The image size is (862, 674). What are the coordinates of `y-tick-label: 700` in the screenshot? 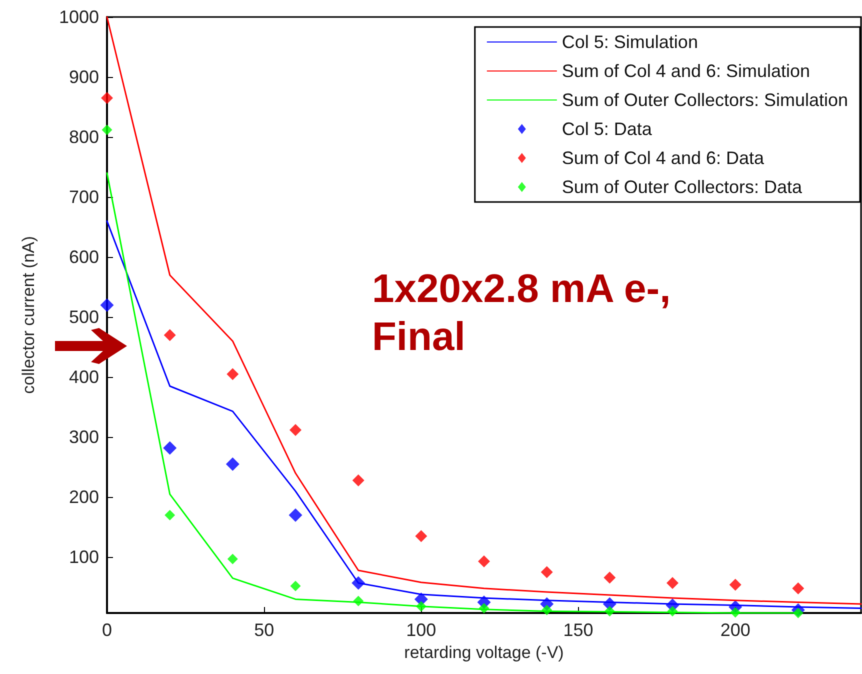 It's located at (83, 197).